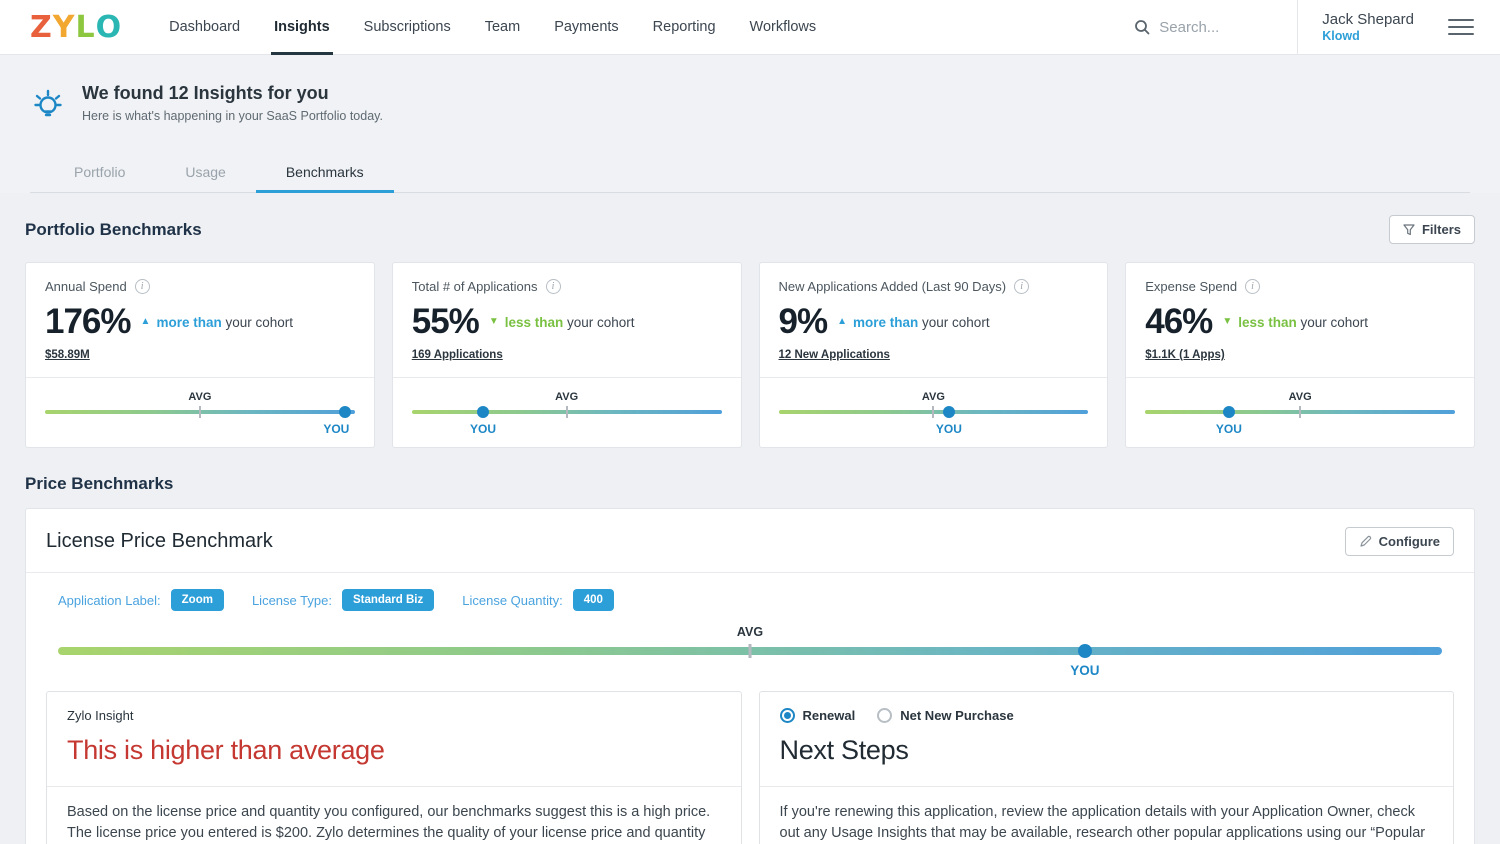 Image resolution: width=1500 pixels, height=844 pixels. What do you see at coordinates (445, 321) in the screenshot?
I see `metric-percent: 55%` at bounding box center [445, 321].